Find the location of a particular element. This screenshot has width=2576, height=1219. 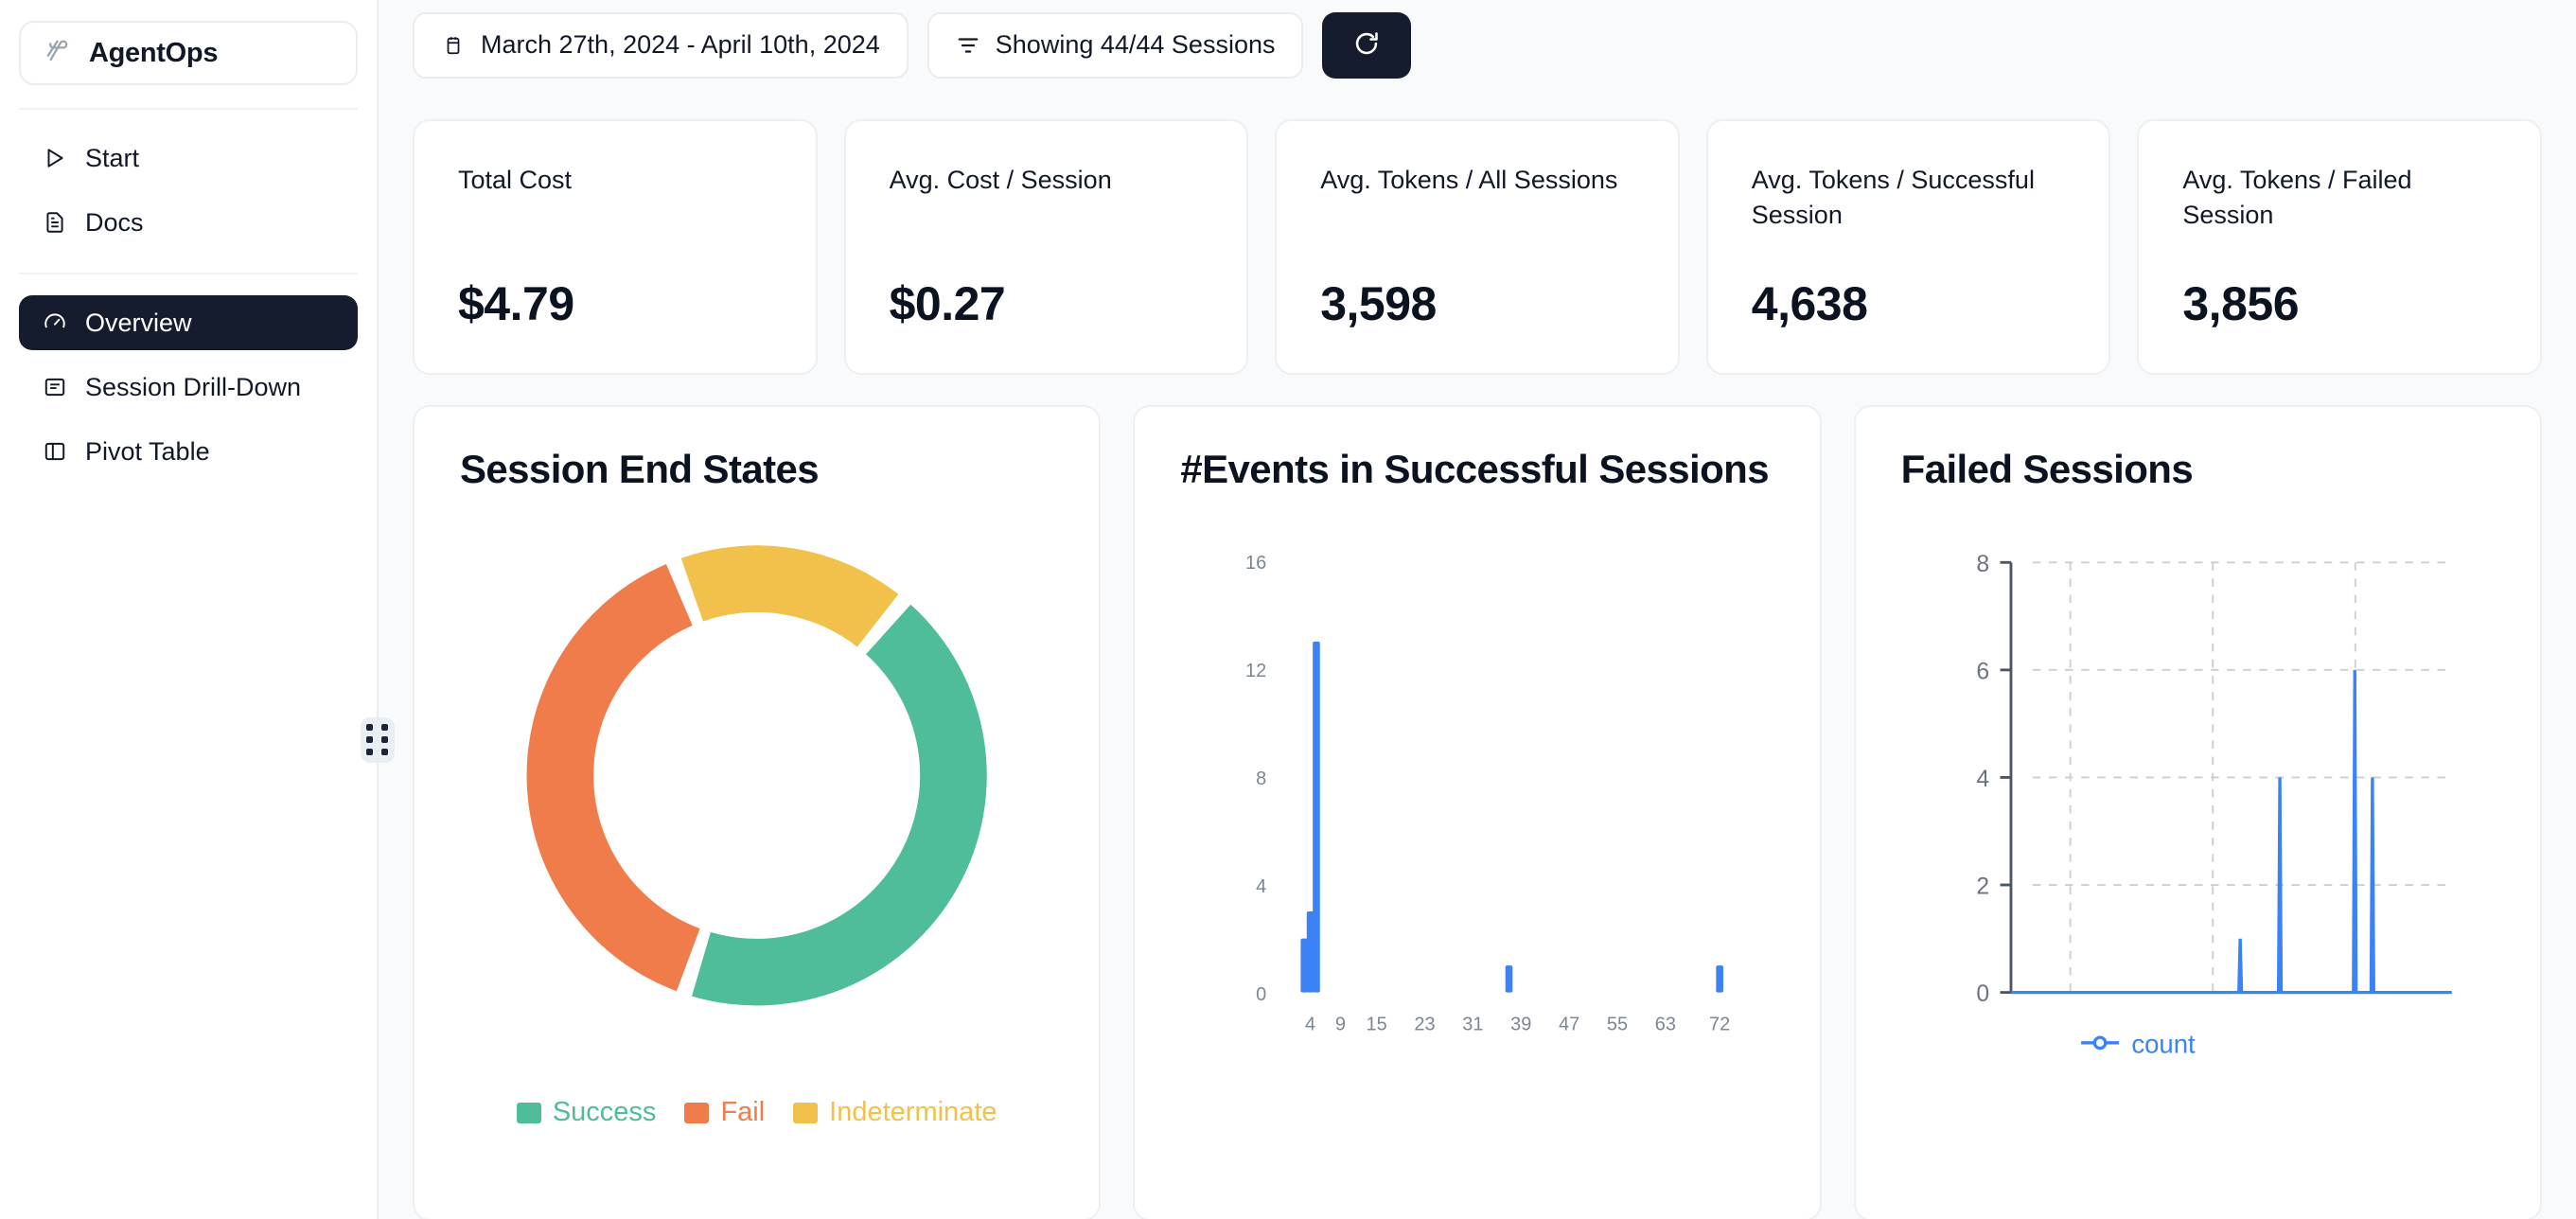

calendar-icon is located at coordinates (453, 45).